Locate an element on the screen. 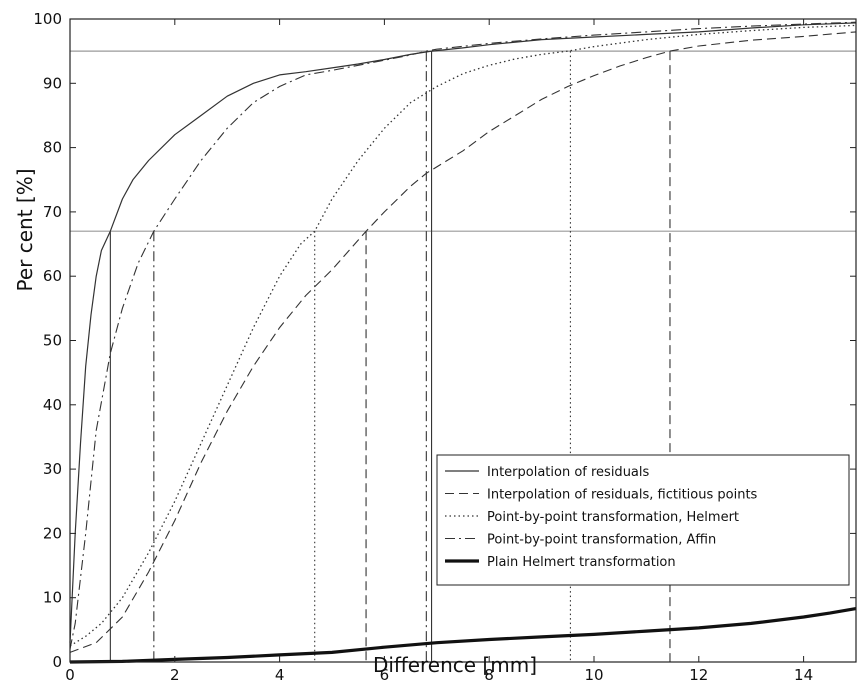  x-tick-label: 6 is located at coordinates (385, 674).